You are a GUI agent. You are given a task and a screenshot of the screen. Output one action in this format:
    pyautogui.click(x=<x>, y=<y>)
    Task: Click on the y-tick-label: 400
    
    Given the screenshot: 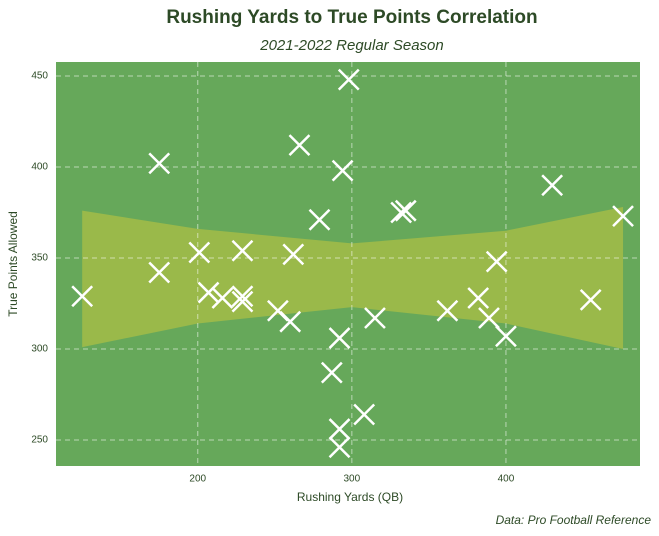 What is the action you would take?
    pyautogui.click(x=39, y=167)
    